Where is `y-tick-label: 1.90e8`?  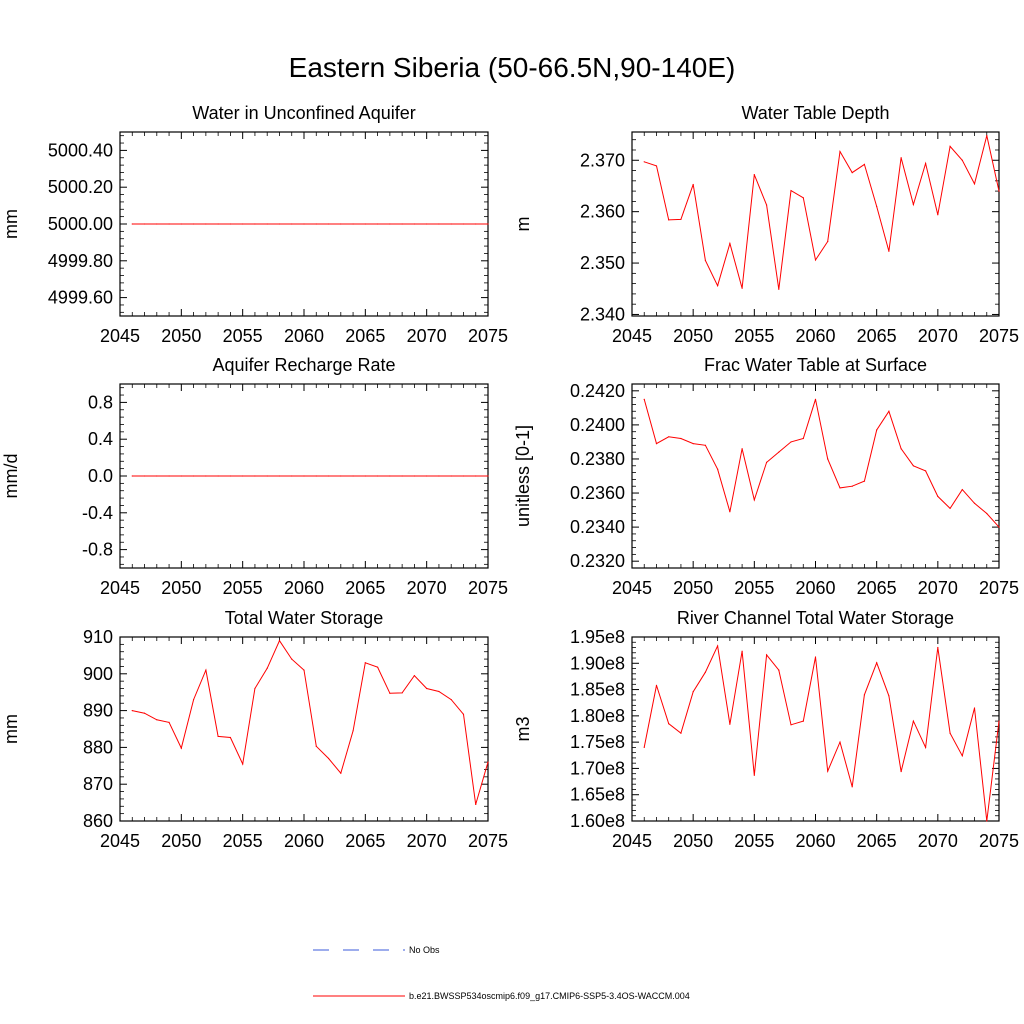
y-tick-label: 1.90e8 is located at coordinates (597, 663).